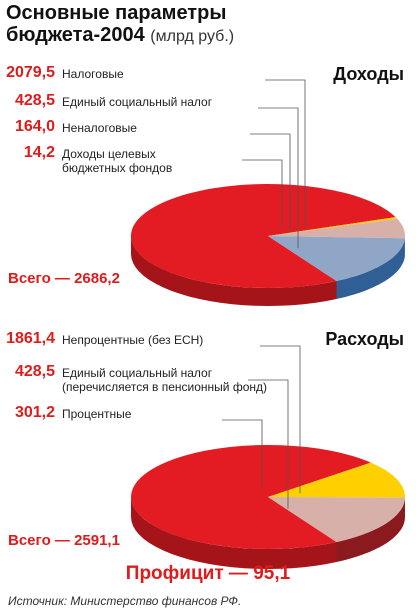 The image size is (416, 616). What do you see at coordinates (34, 371) in the screenshot?
I see `expense-value-esn: 428,5` at bounding box center [34, 371].